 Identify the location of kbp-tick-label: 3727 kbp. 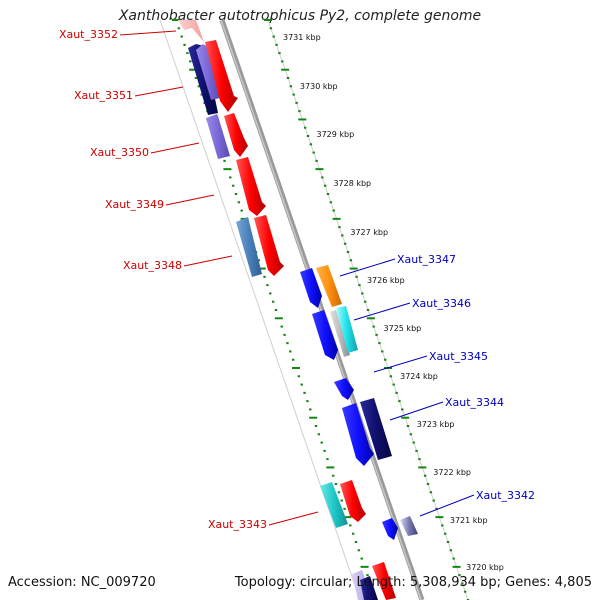
(369, 232).